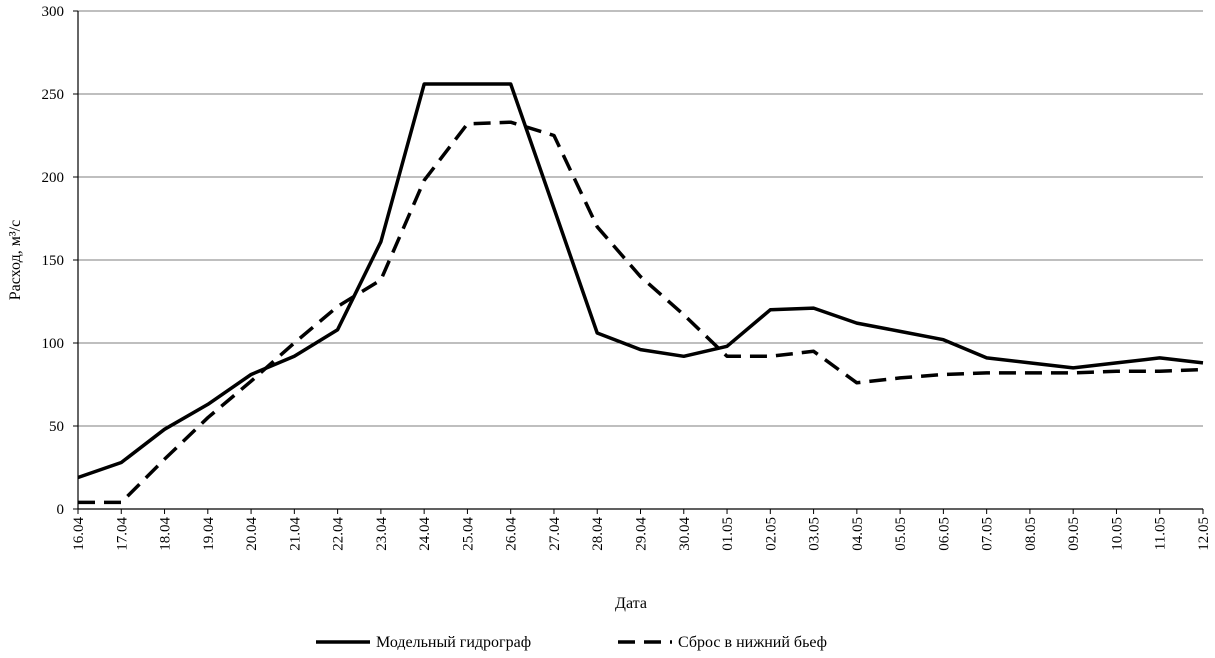  What do you see at coordinates (598, 534) in the screenshot?
I see `x-tick-label: 28.04` at bounding box center [598, 534].